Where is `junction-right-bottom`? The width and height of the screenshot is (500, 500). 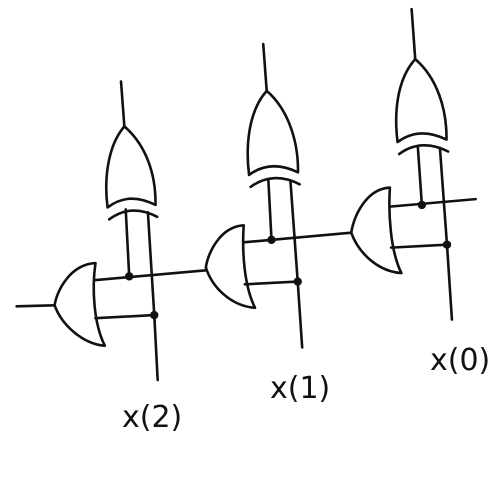
junction-right-bottom is located at coordinates (447, 244).